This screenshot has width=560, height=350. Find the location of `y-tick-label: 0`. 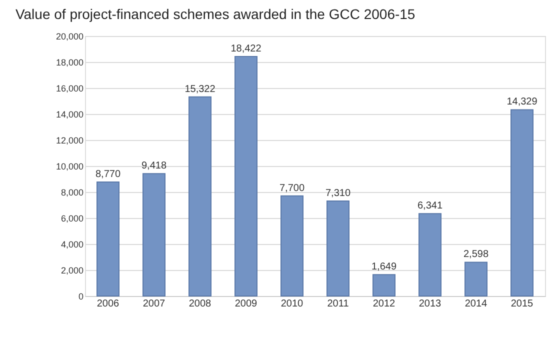

y-tick-label: 0 is located at coordinates (81, 297).